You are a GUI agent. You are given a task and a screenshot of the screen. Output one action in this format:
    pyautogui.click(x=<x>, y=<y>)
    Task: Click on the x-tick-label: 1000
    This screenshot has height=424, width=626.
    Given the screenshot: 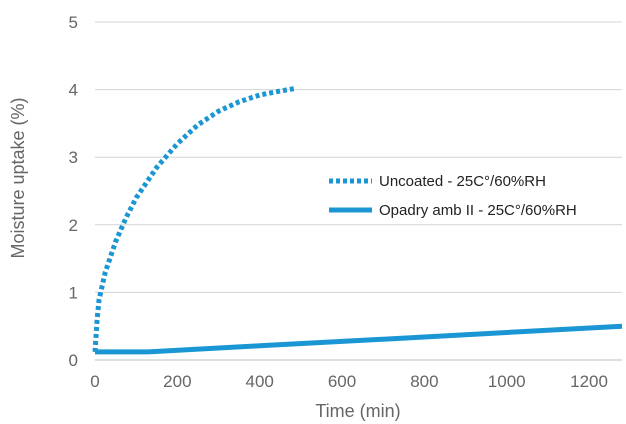 What is the action you would take?
    pyautogui.click(x=507, y=381)
    